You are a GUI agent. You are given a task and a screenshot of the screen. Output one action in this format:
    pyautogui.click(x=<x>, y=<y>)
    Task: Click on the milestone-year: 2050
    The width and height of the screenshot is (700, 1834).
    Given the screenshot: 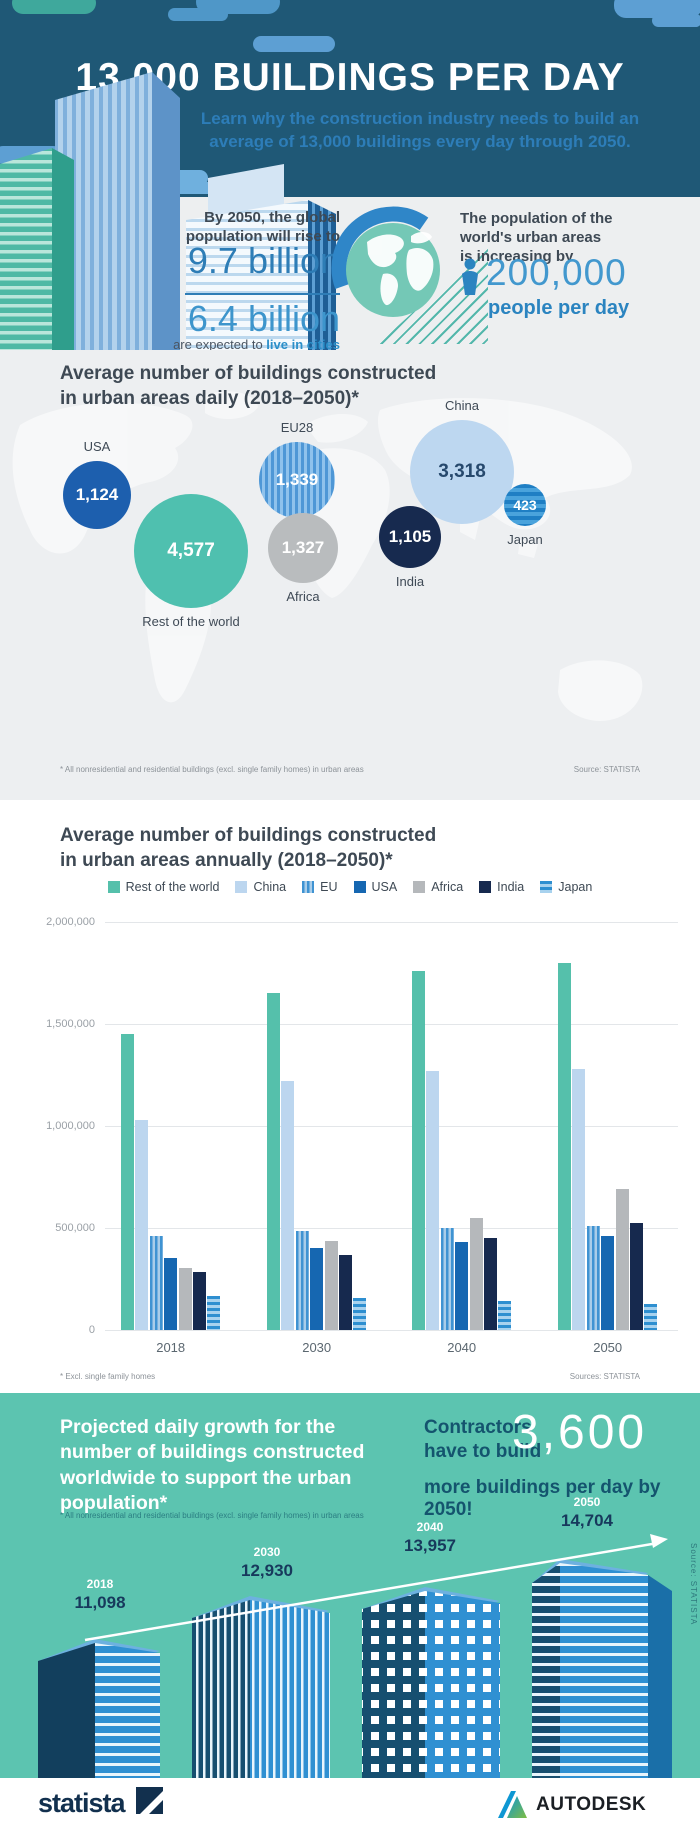 What is the action you would take?
    pyautogui.click(x=587, y=1502)
    